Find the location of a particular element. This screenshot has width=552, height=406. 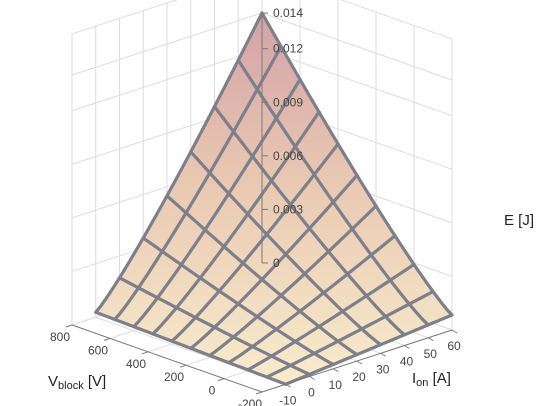

z-tick-label: 0.006 is located at coordinates (288, 156).